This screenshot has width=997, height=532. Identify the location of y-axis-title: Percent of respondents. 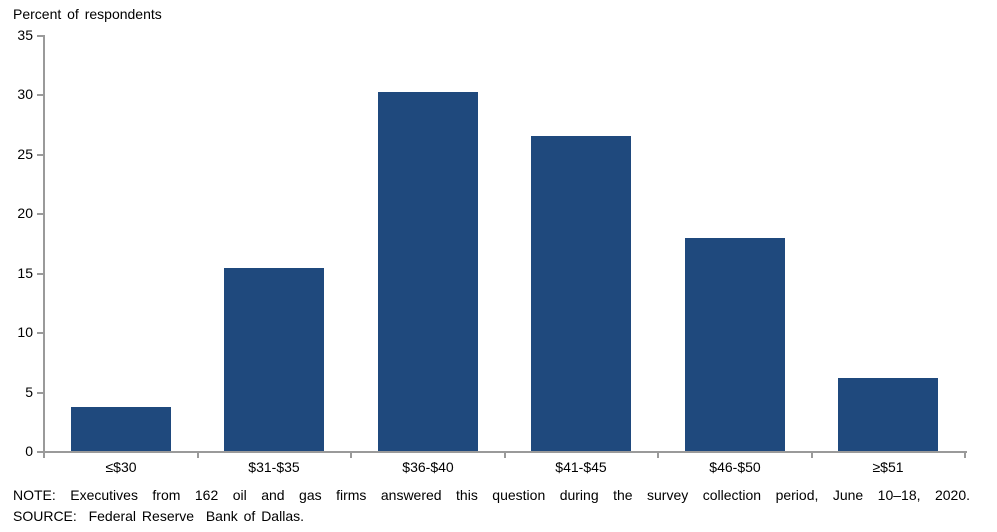
(87, 14).